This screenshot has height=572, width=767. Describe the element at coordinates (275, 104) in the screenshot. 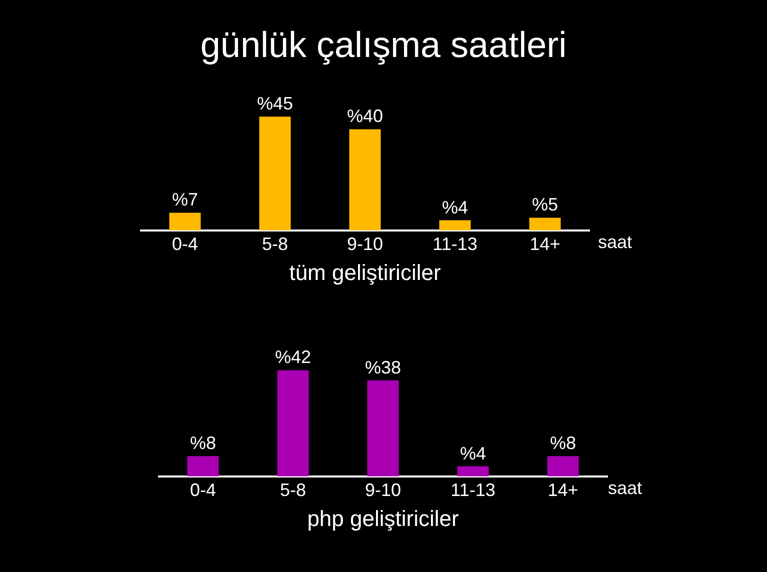

I see `data-label: %45` at that location.